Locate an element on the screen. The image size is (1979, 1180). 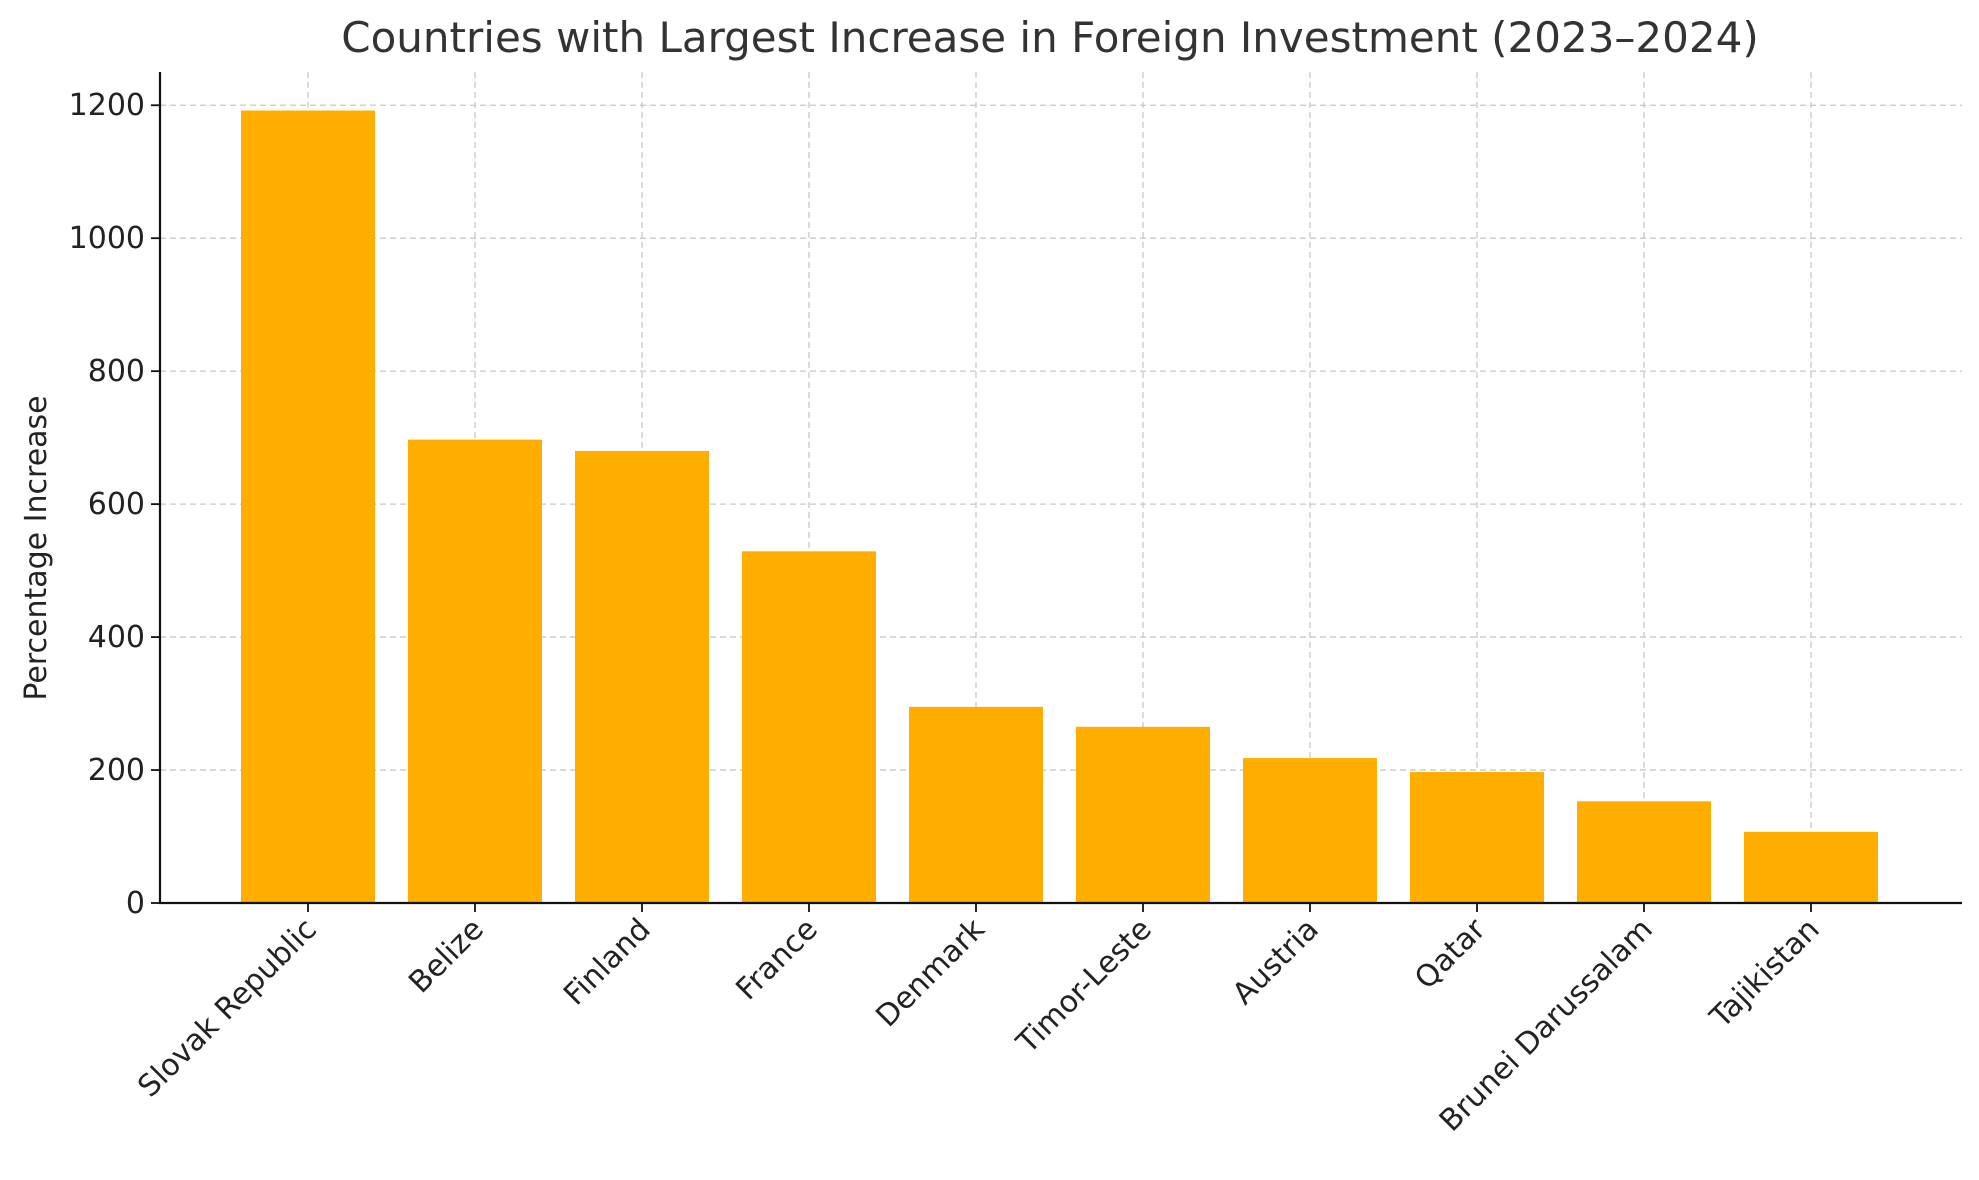
x-tick-label: Tajikistan is located at coordinates (1765, 974).